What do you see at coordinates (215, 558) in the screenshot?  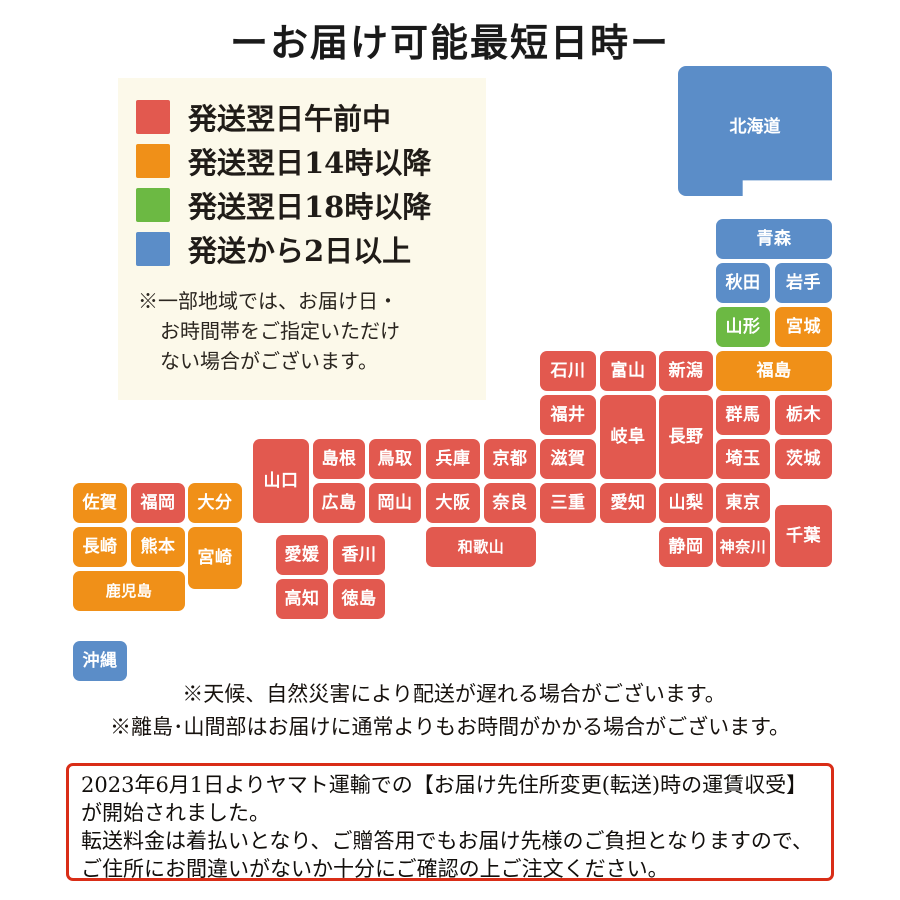 I see `prefecture-tile: 宮崎` at bounding box center [215, 558].